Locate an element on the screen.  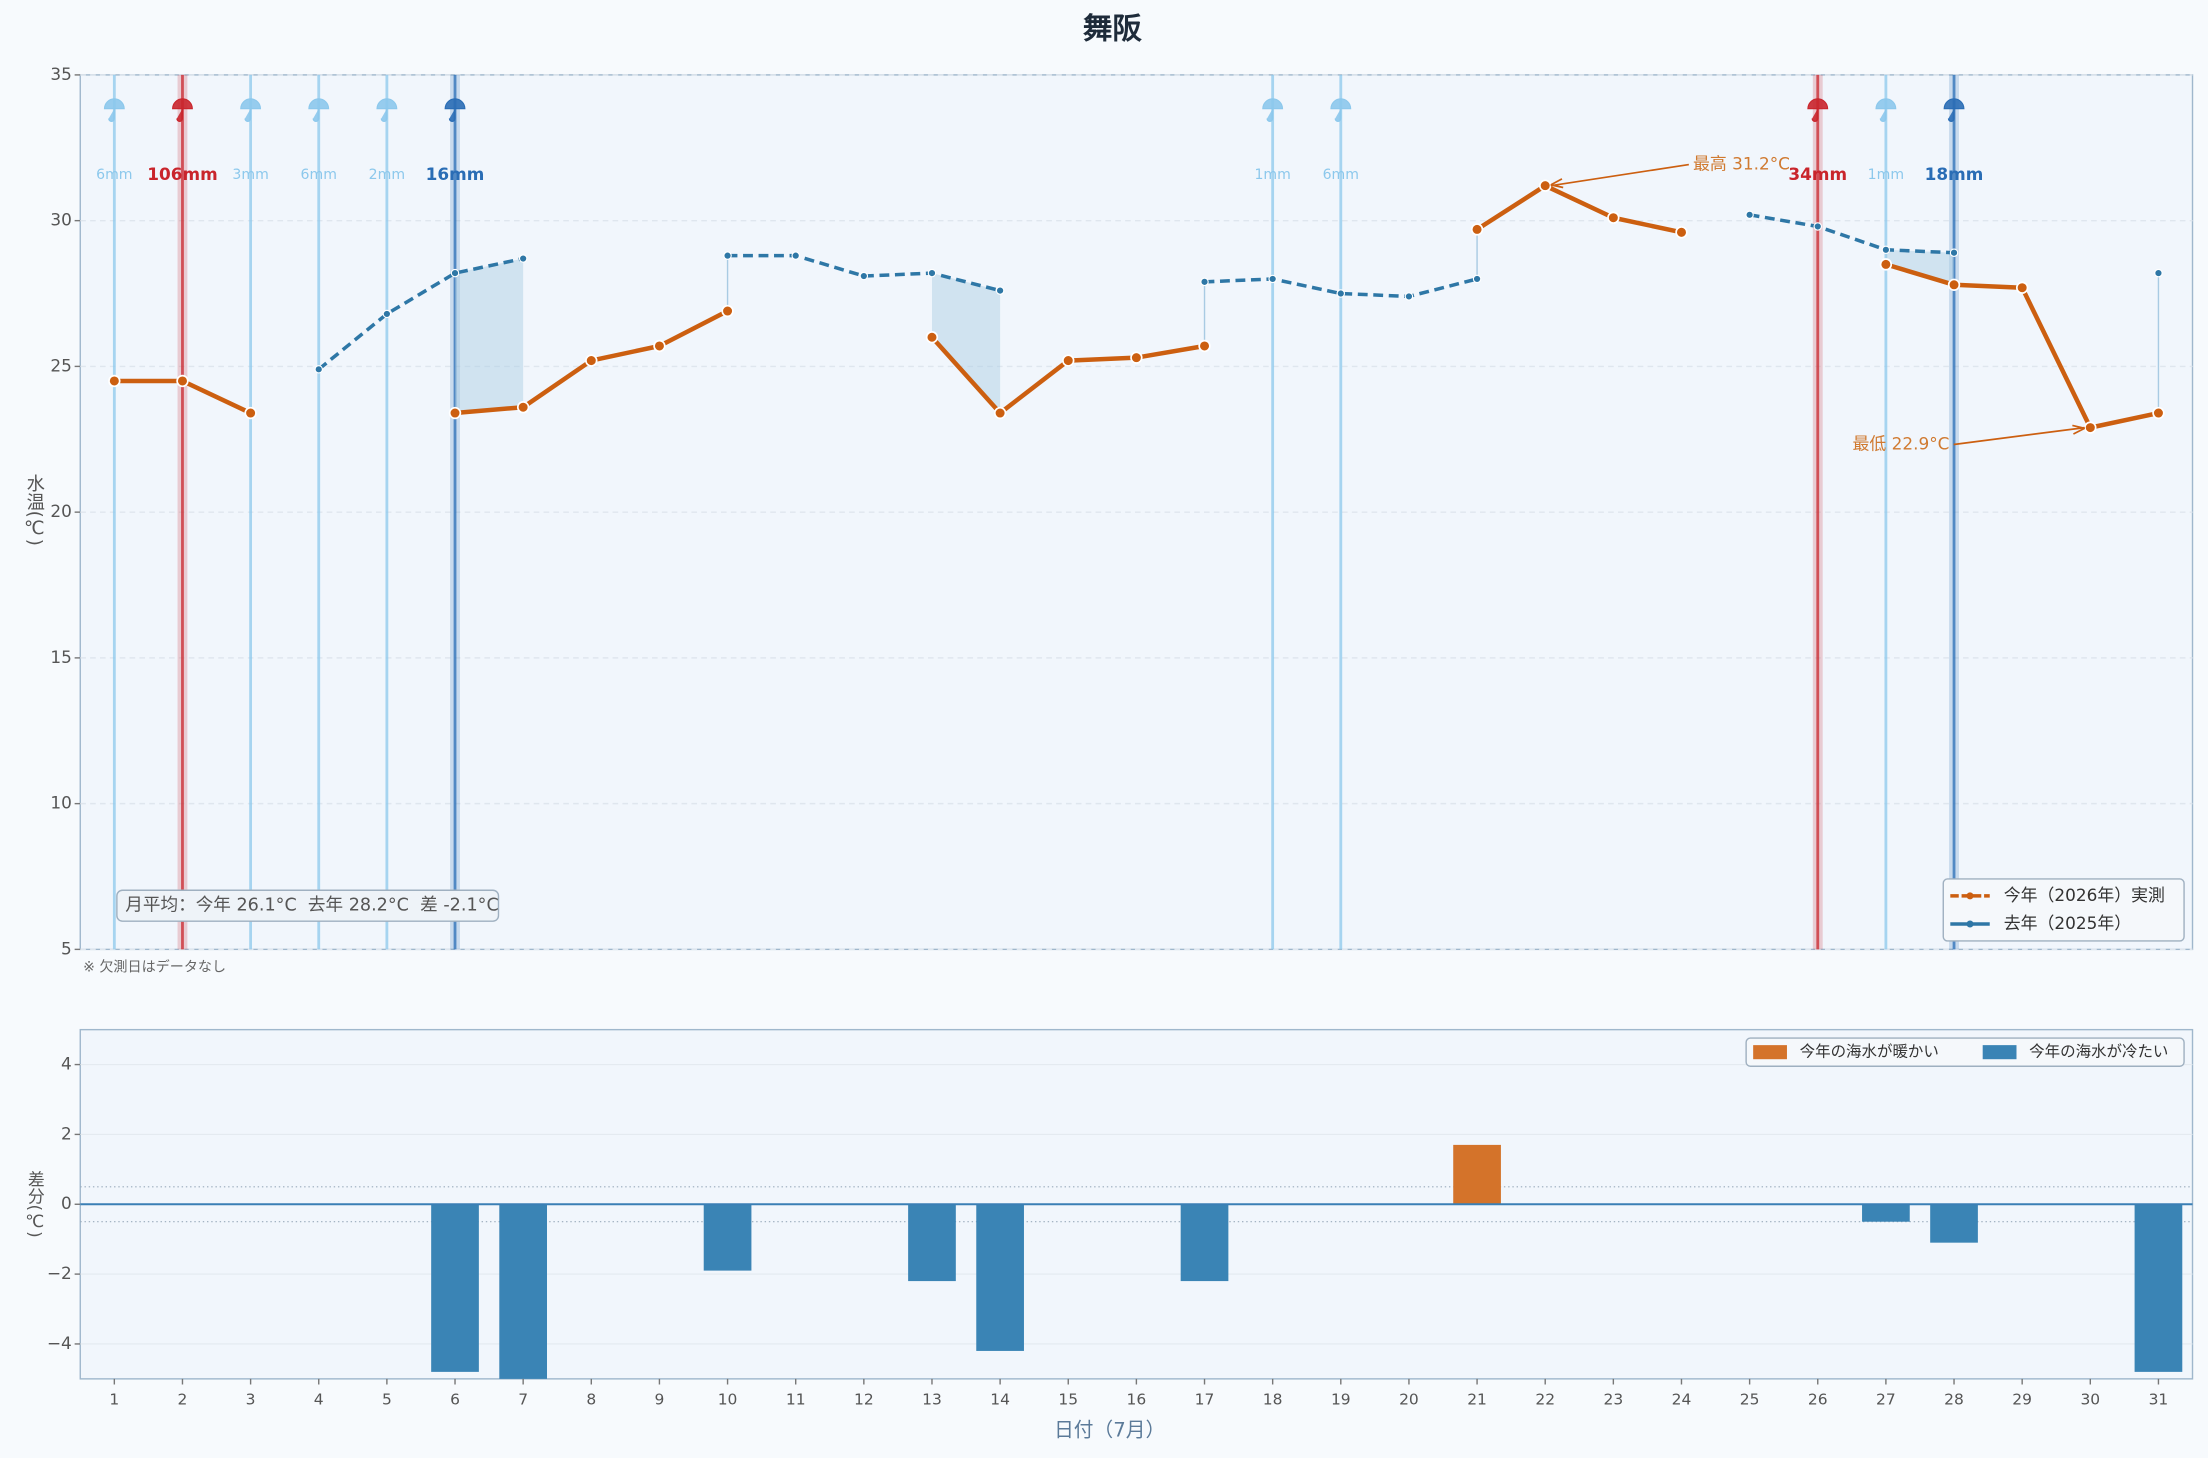
x-tick-label: 17 is located at coordinates (1205, 1399).